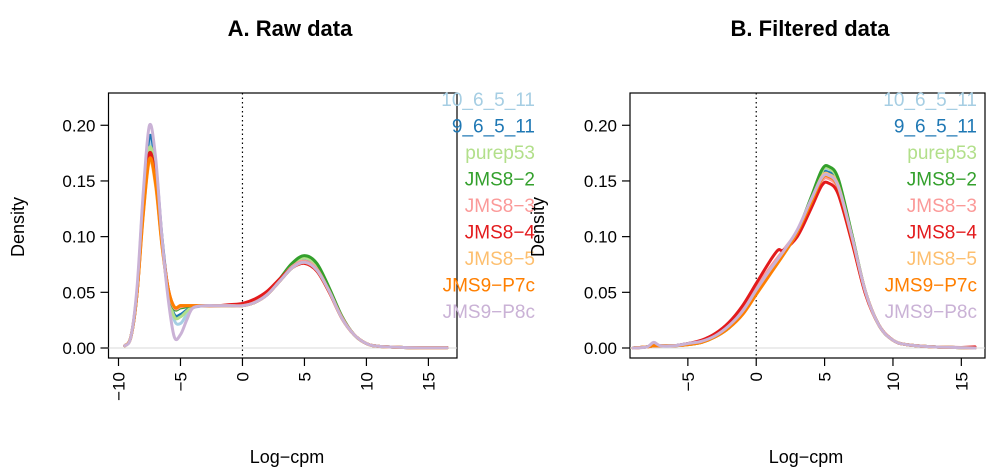  I want to click on panel-a-xtick-label-0: −10, so click(119, 386).